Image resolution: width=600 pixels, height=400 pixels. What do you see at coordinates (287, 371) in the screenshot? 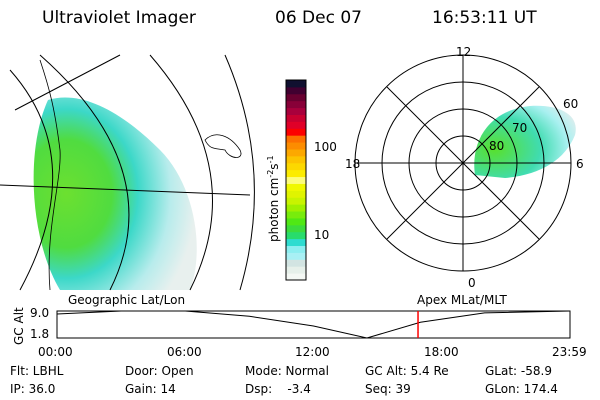
I see `status-field: Mode: Normal` at bounding box center [287, 371].